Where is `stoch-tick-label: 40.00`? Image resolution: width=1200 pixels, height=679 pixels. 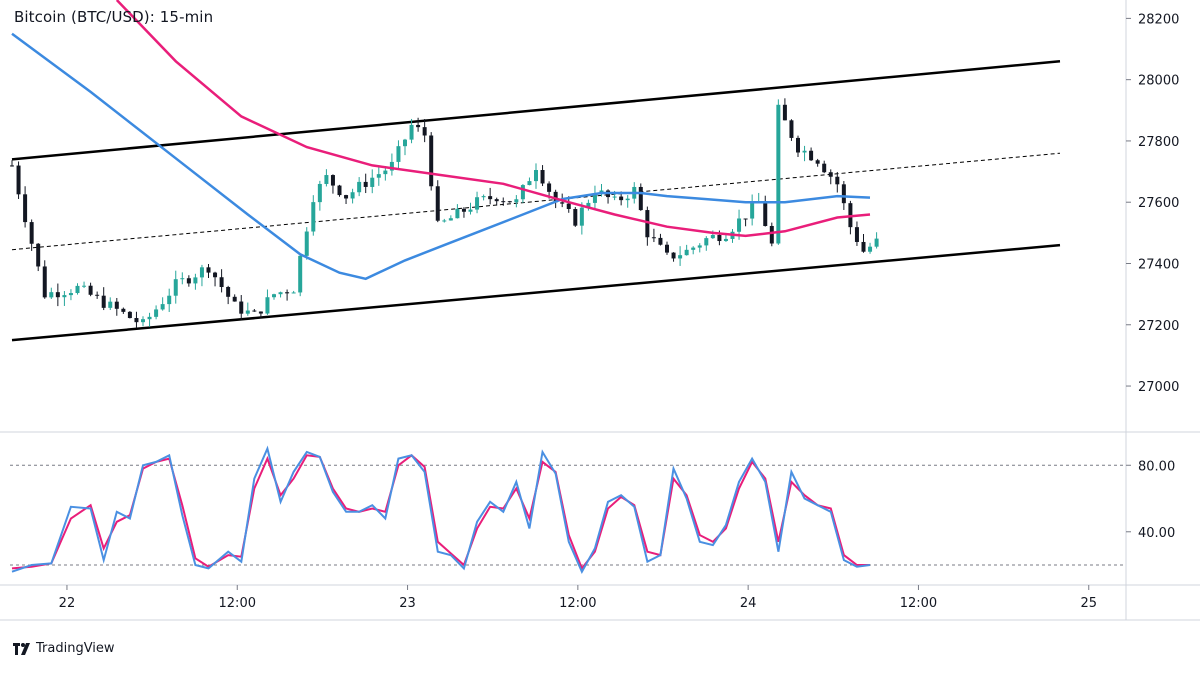 stoch-tick-label: 40.00 is located at coordinates (1156, 533).